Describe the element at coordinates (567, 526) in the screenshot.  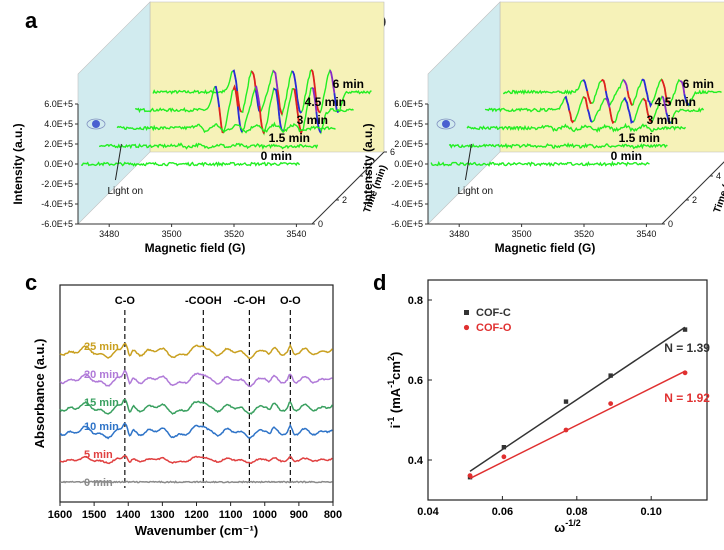
I see `x-axis-label: ω-1/2` at that location.